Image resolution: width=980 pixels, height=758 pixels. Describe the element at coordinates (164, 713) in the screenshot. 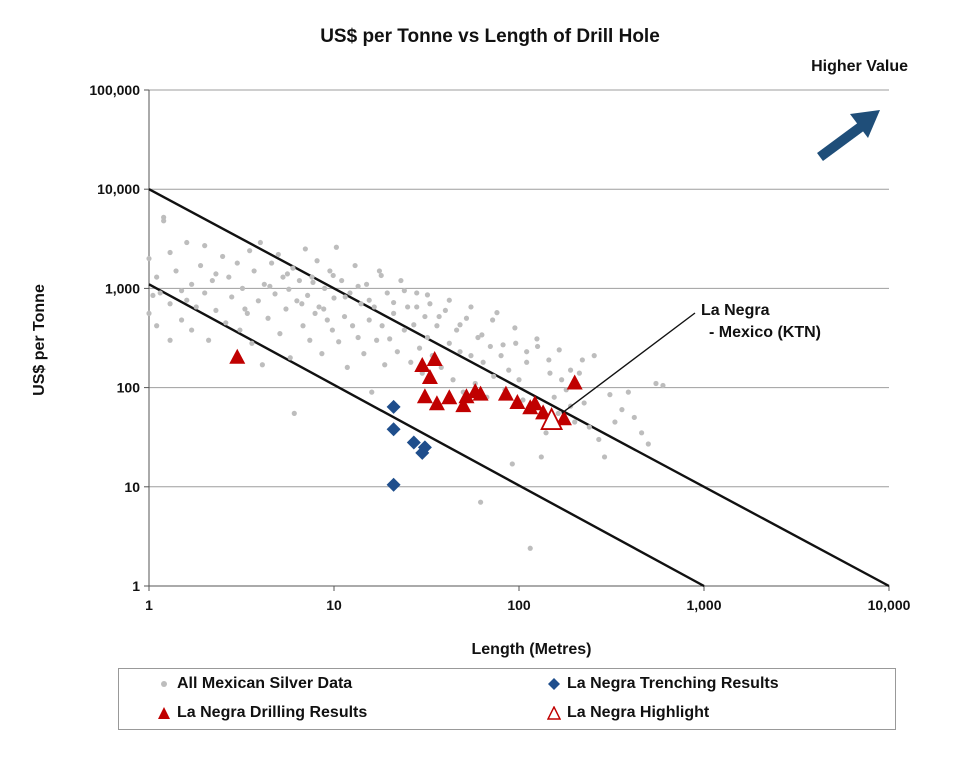

I see `triangle-icon` at that location.